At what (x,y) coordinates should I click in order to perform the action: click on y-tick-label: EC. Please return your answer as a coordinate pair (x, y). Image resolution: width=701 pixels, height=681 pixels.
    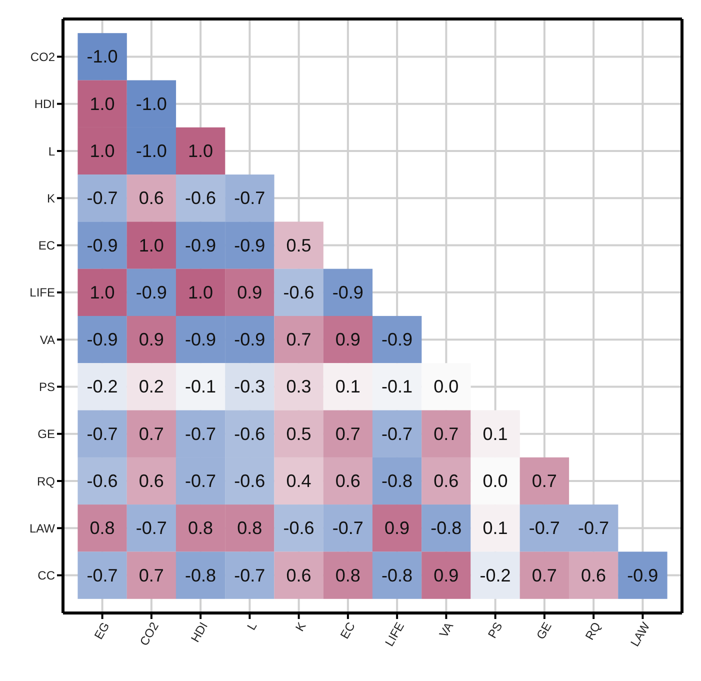
    Looking at the image, I should click on (47, 245).